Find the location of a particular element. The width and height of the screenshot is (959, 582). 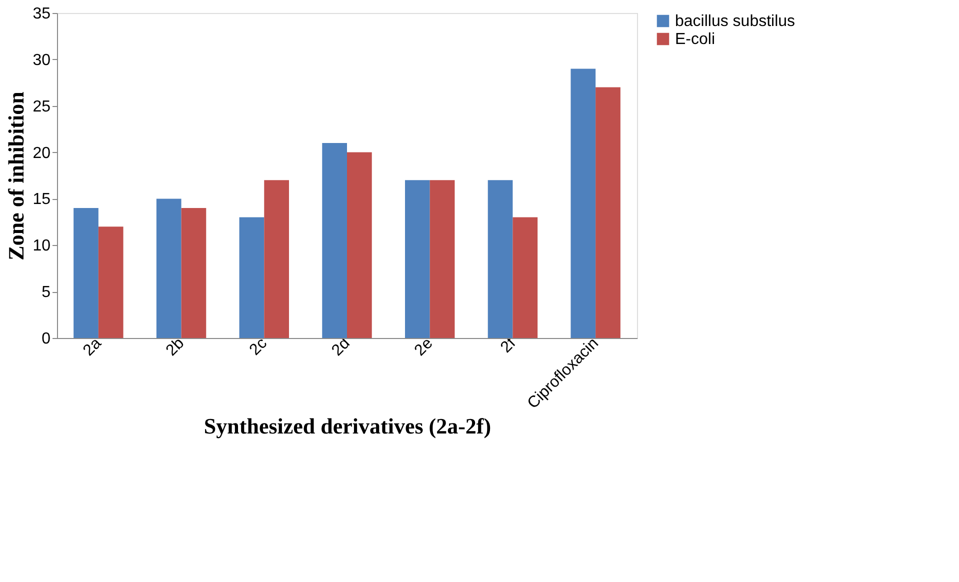

y-axis-title: Zone of inhibition is located at coordinates (16, 176).